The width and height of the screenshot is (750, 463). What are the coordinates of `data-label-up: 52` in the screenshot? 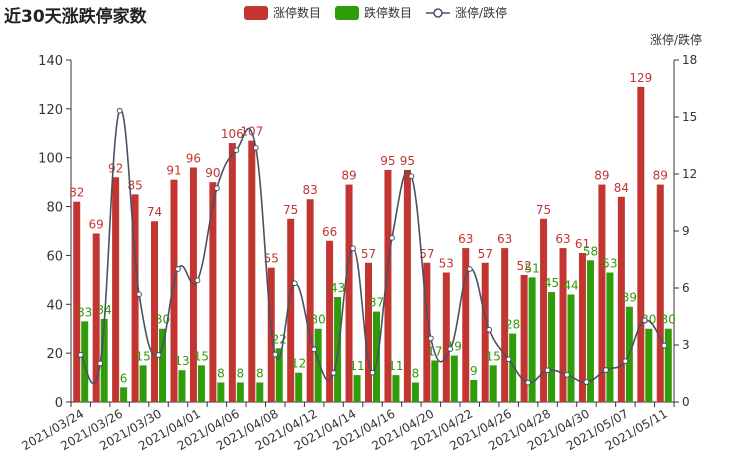 It's located at (523, 266).